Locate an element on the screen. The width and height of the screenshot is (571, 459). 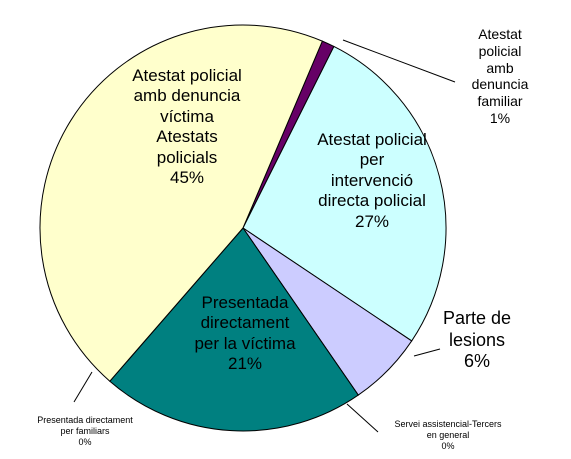
category-name: Servei assistencial-Tercers en general is located at coordinates (448, 429).